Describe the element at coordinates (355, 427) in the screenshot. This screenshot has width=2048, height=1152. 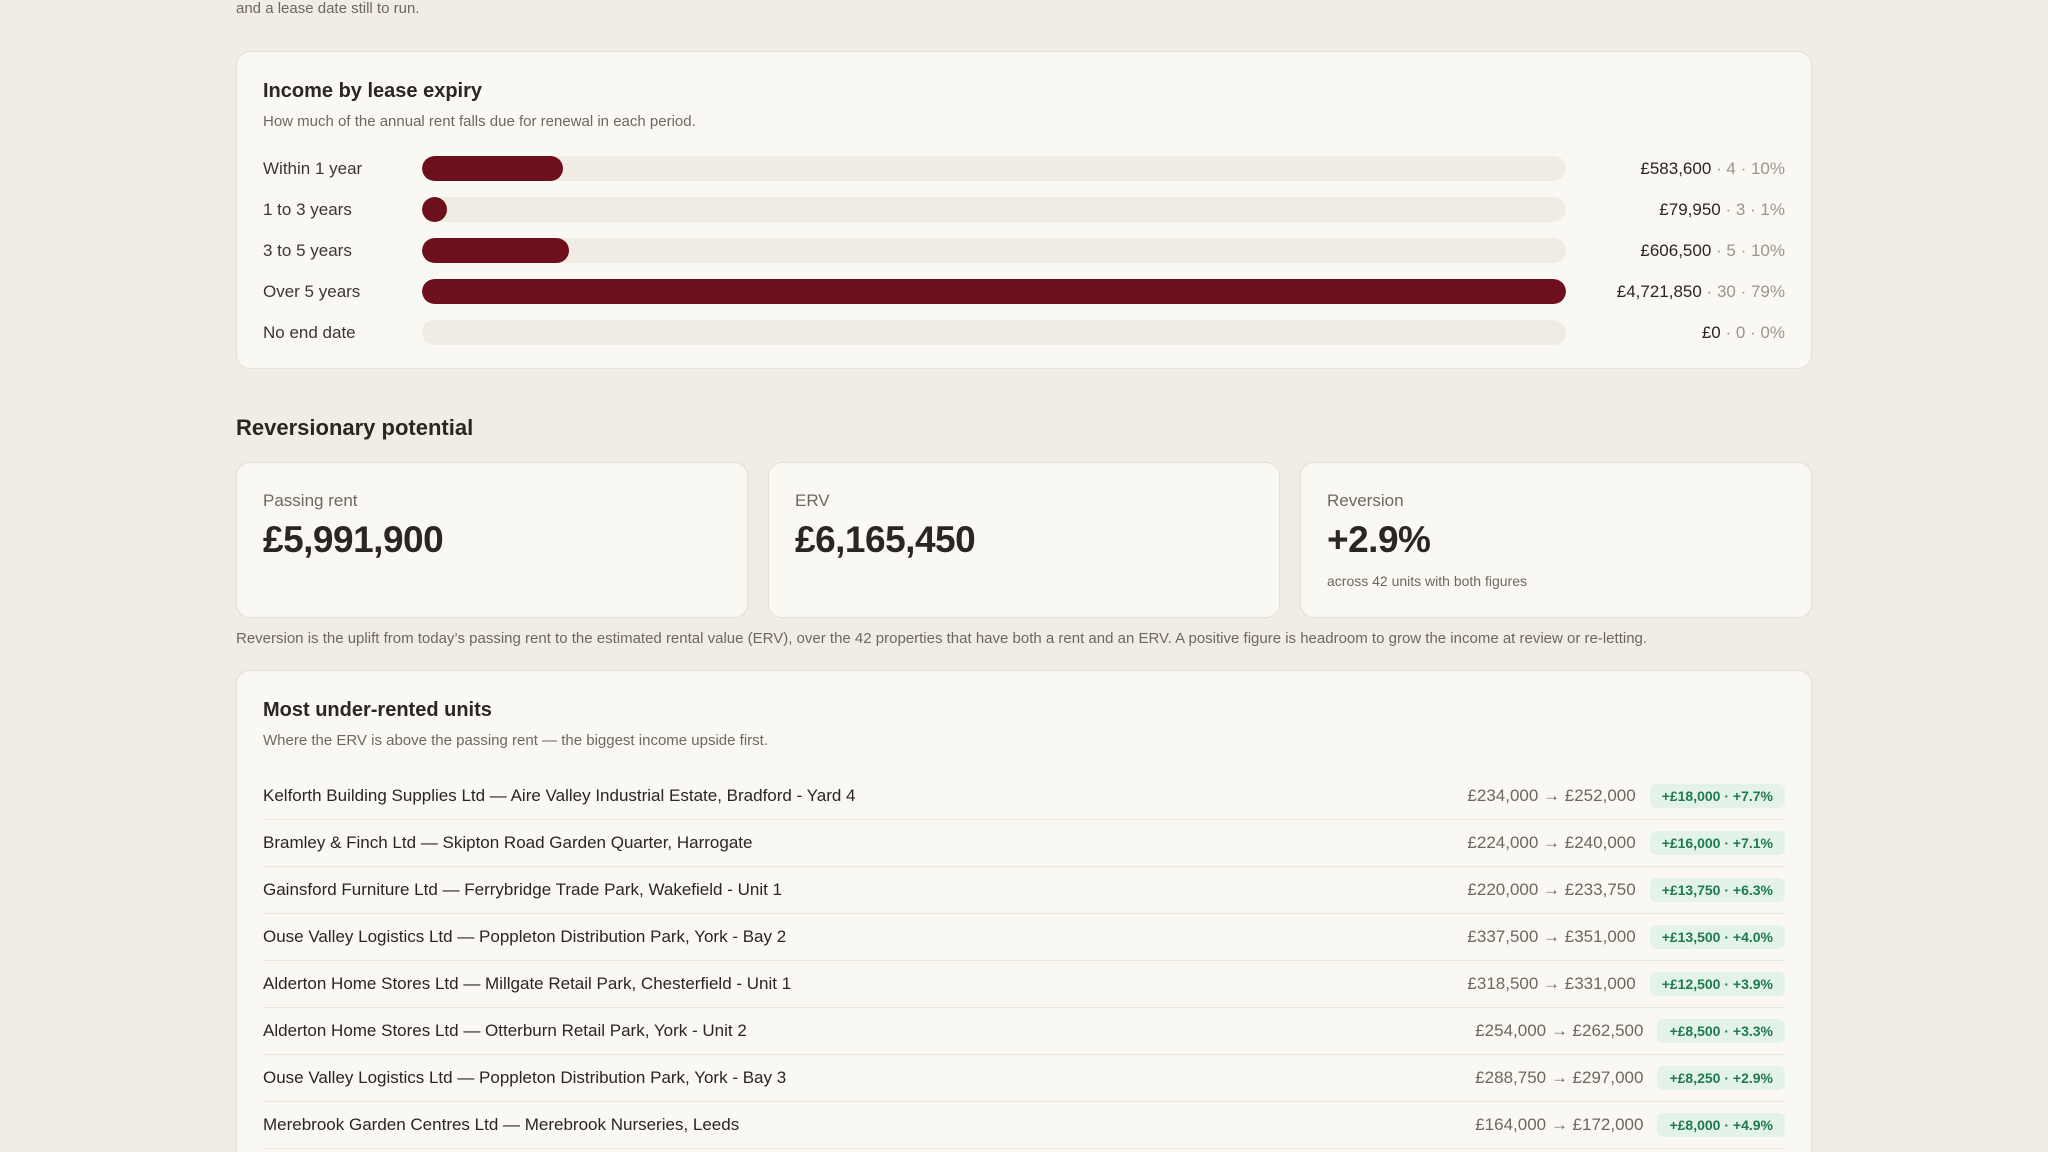
I see `reversionary-potential-heading: Reversionary potential` at that location.